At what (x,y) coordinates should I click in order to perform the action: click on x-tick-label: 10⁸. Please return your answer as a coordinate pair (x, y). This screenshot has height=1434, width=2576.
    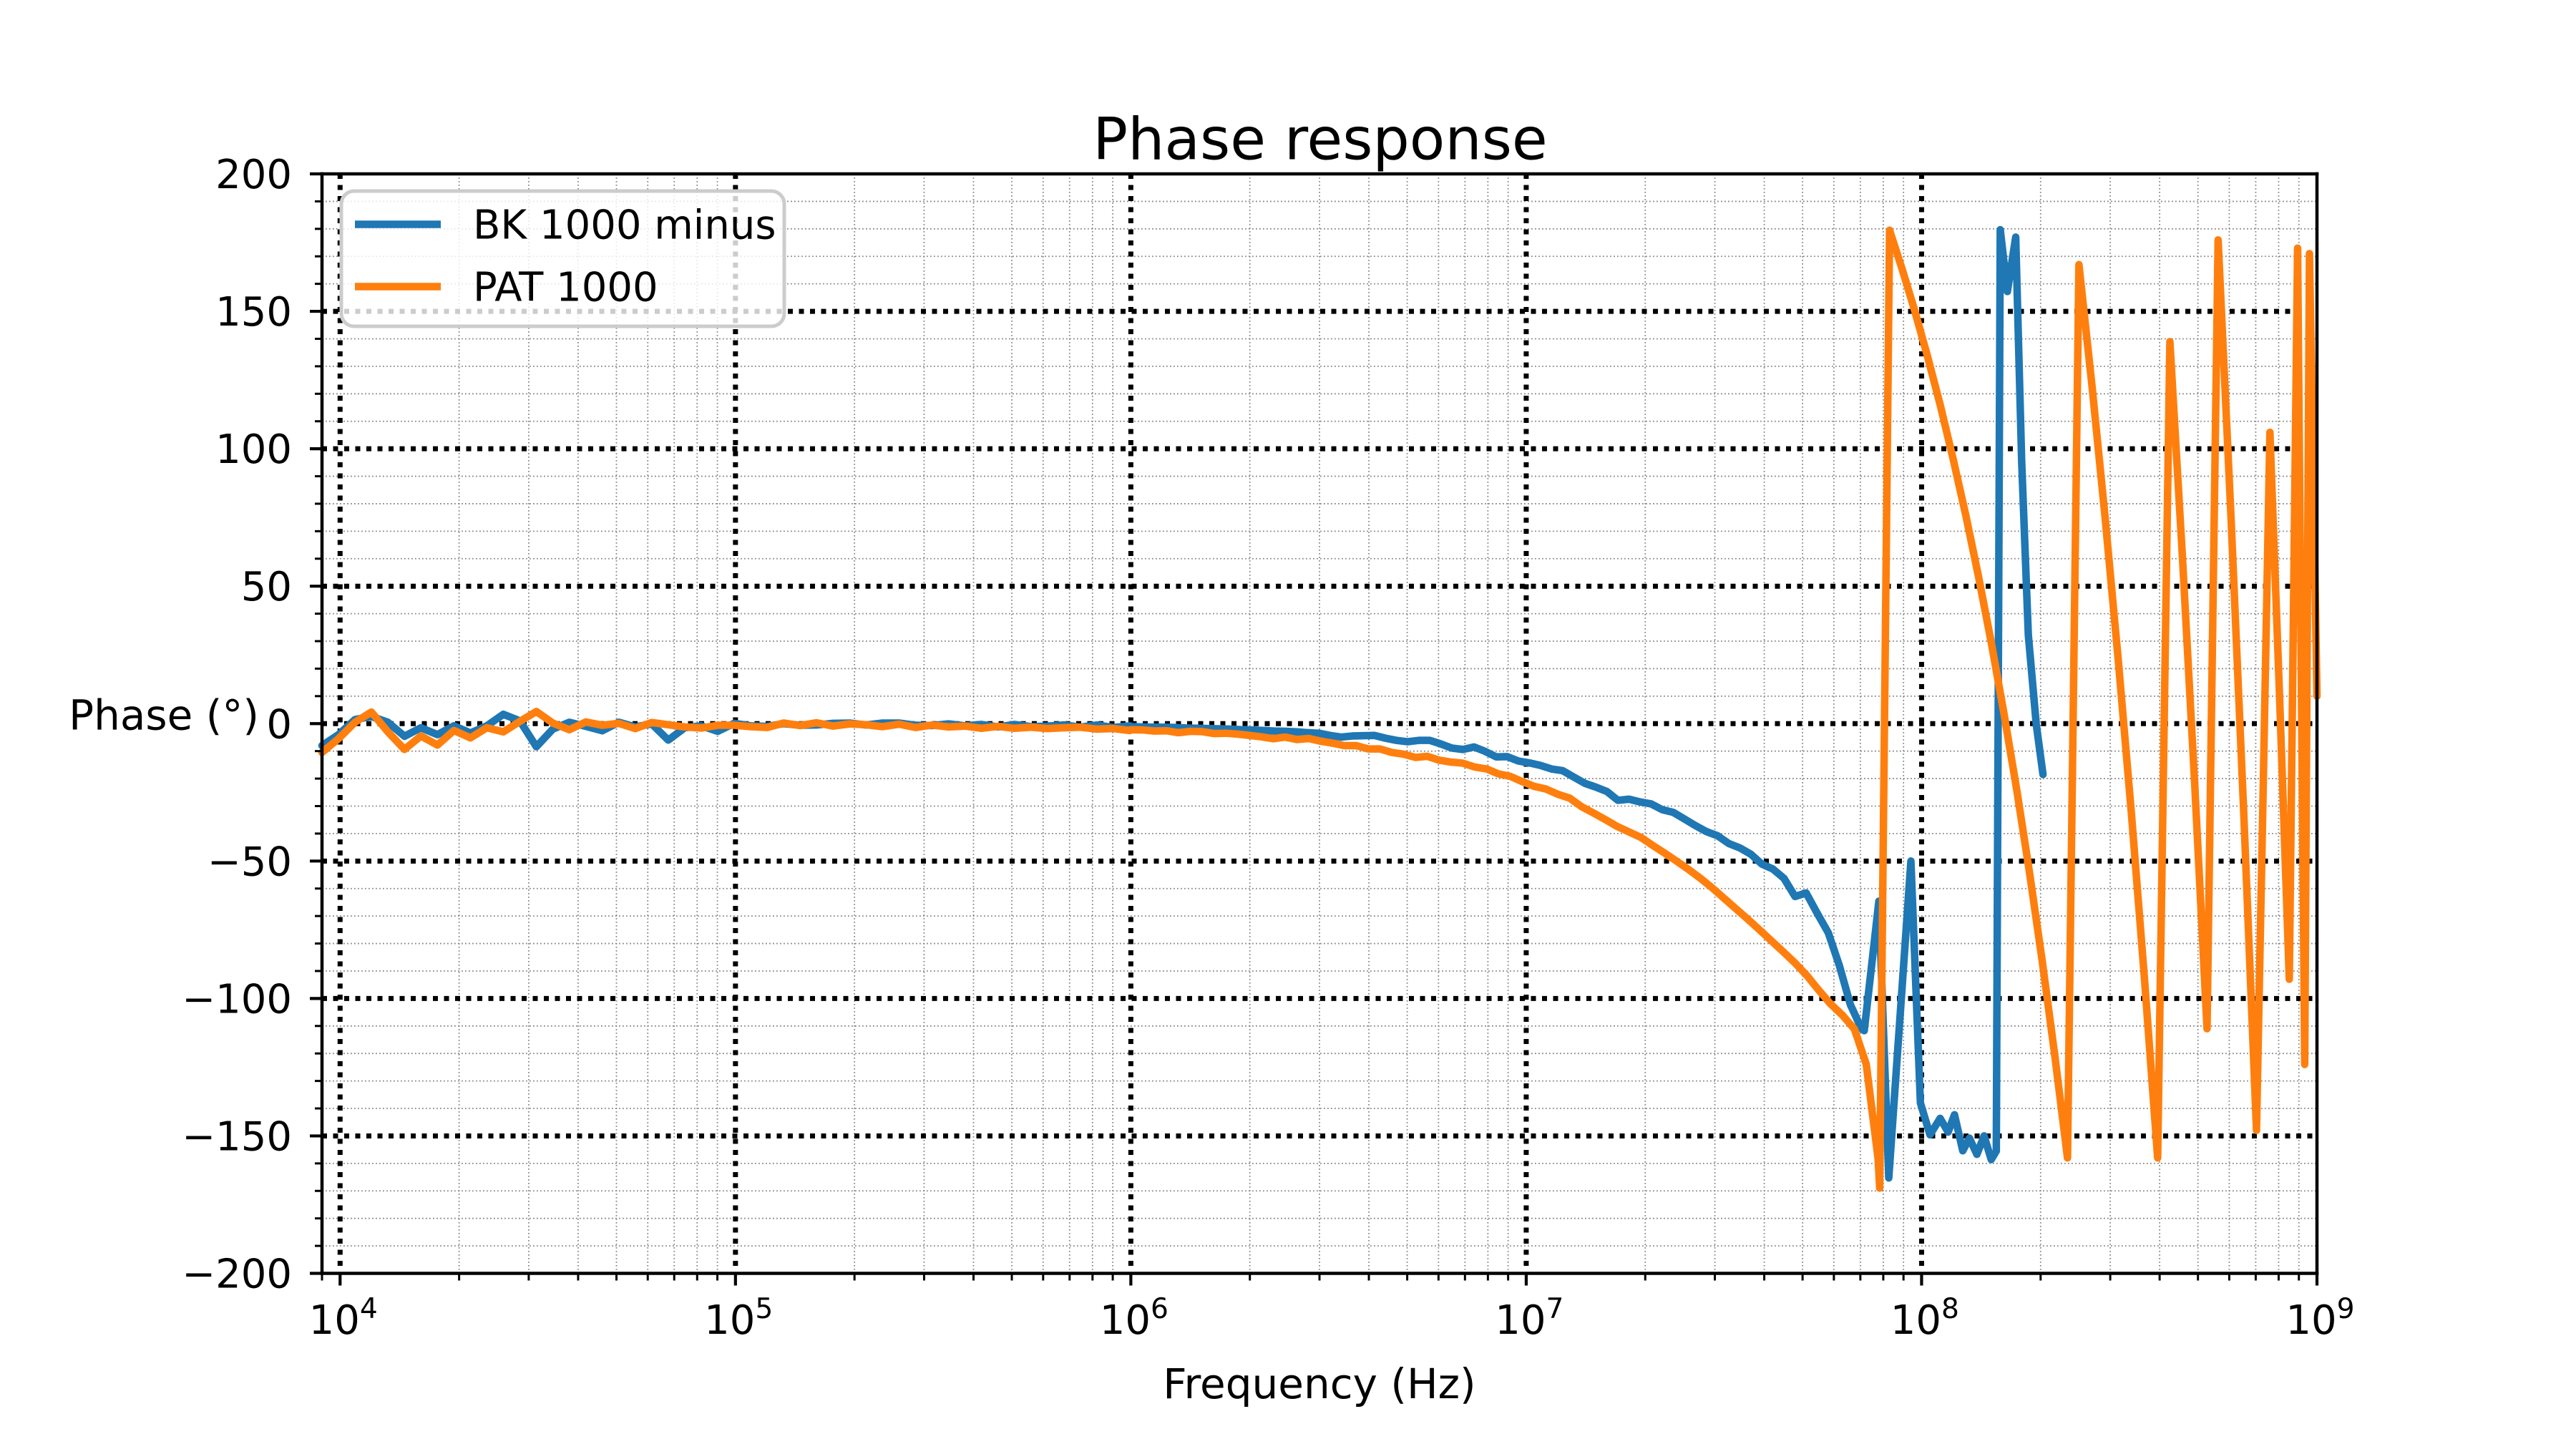
    Looking at the image, I should click on (1924, 1318).